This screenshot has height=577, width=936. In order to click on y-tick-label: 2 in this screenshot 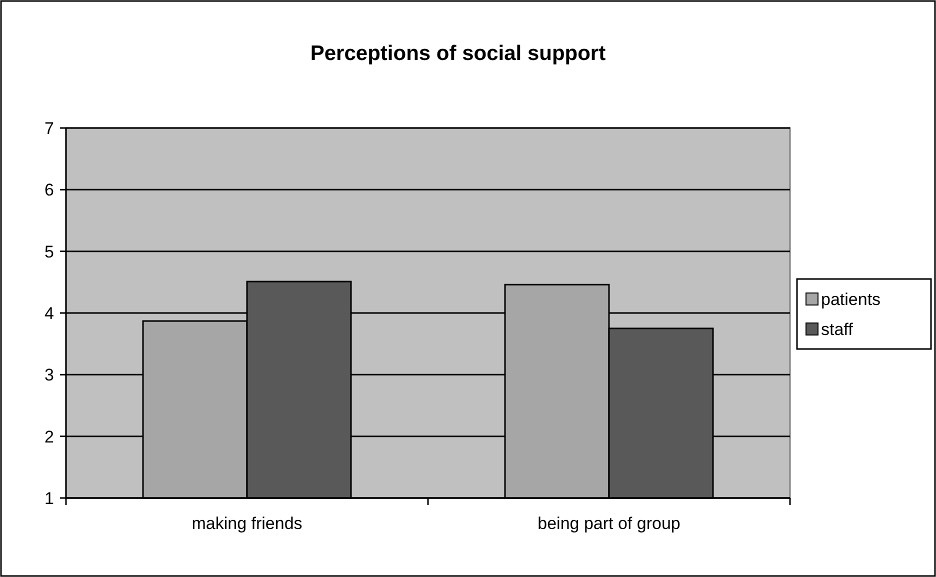, I will do `click(49, 436)`.